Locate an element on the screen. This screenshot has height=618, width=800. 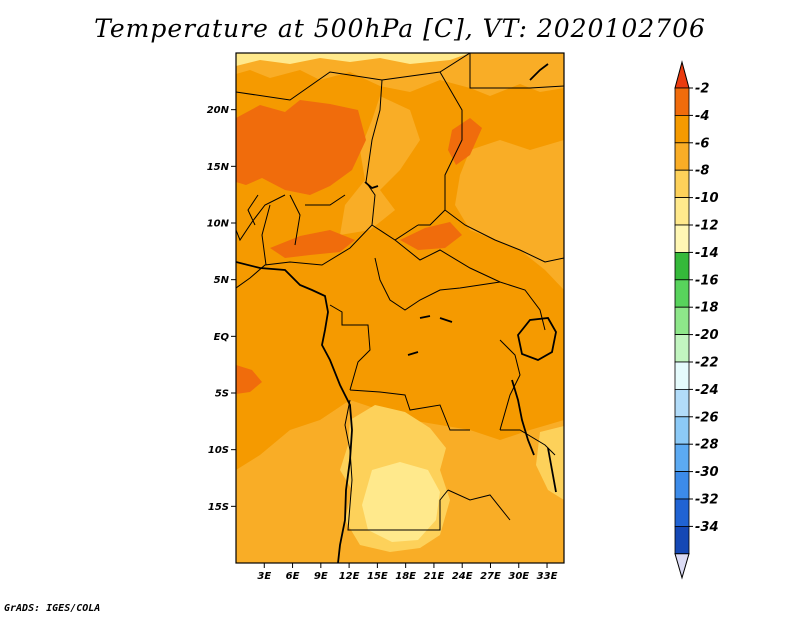
contour-warm-north is located at coordinates (400, 74).